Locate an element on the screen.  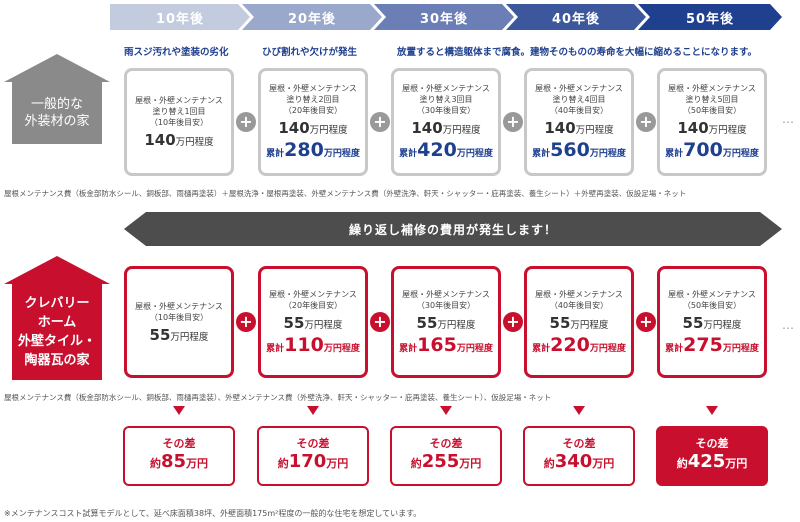
issue-text: ひび割れや欠けが発生 is located at coordinates (310, 52).